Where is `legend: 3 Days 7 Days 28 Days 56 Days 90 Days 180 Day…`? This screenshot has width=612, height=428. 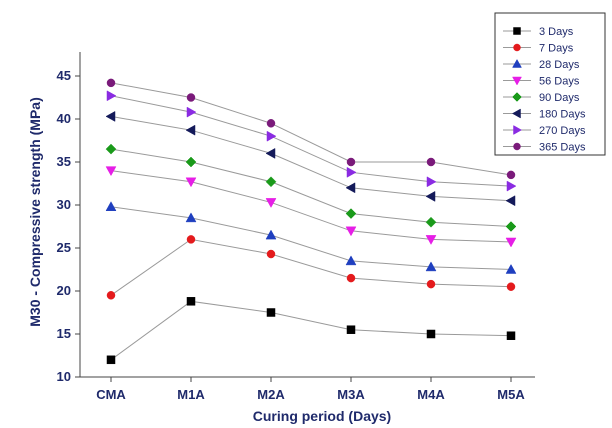
legend: 3 Days 7 Days 28 Days 56 Days 90 Days 180 Day… is located at coordinates (550, 84).